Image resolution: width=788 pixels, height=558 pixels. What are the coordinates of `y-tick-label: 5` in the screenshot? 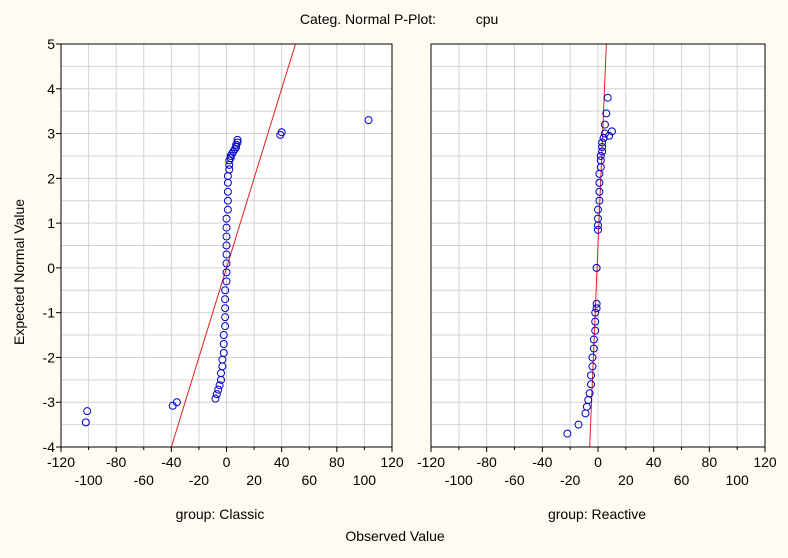 It's located at (51, 44).